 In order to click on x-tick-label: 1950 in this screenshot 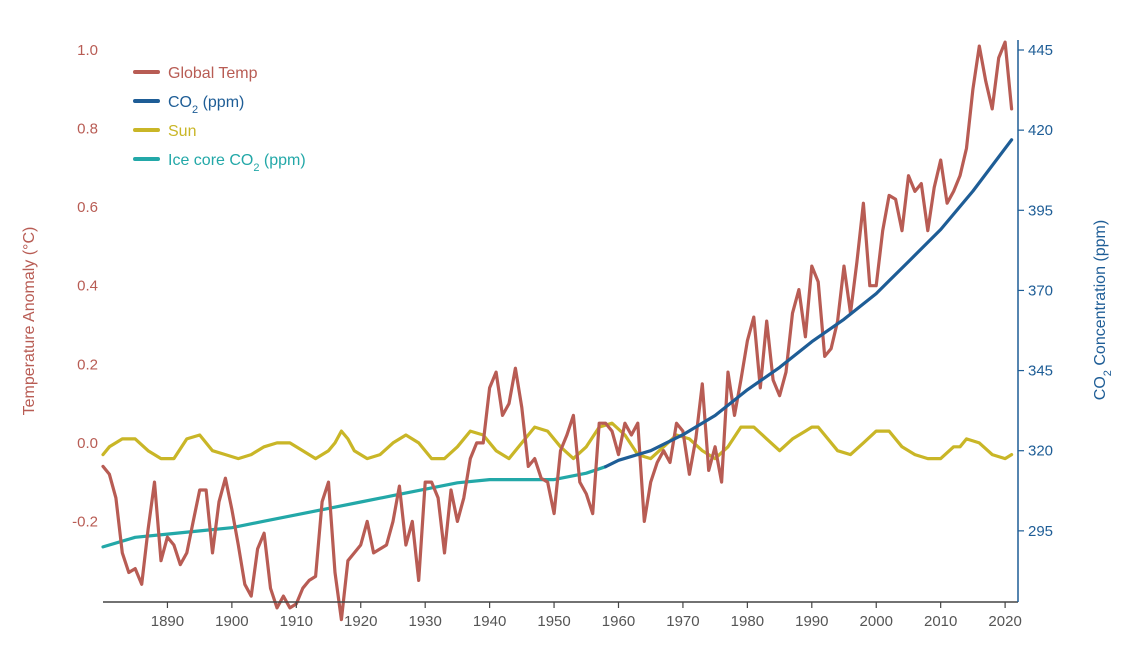, I will do `click(553, 621)`.